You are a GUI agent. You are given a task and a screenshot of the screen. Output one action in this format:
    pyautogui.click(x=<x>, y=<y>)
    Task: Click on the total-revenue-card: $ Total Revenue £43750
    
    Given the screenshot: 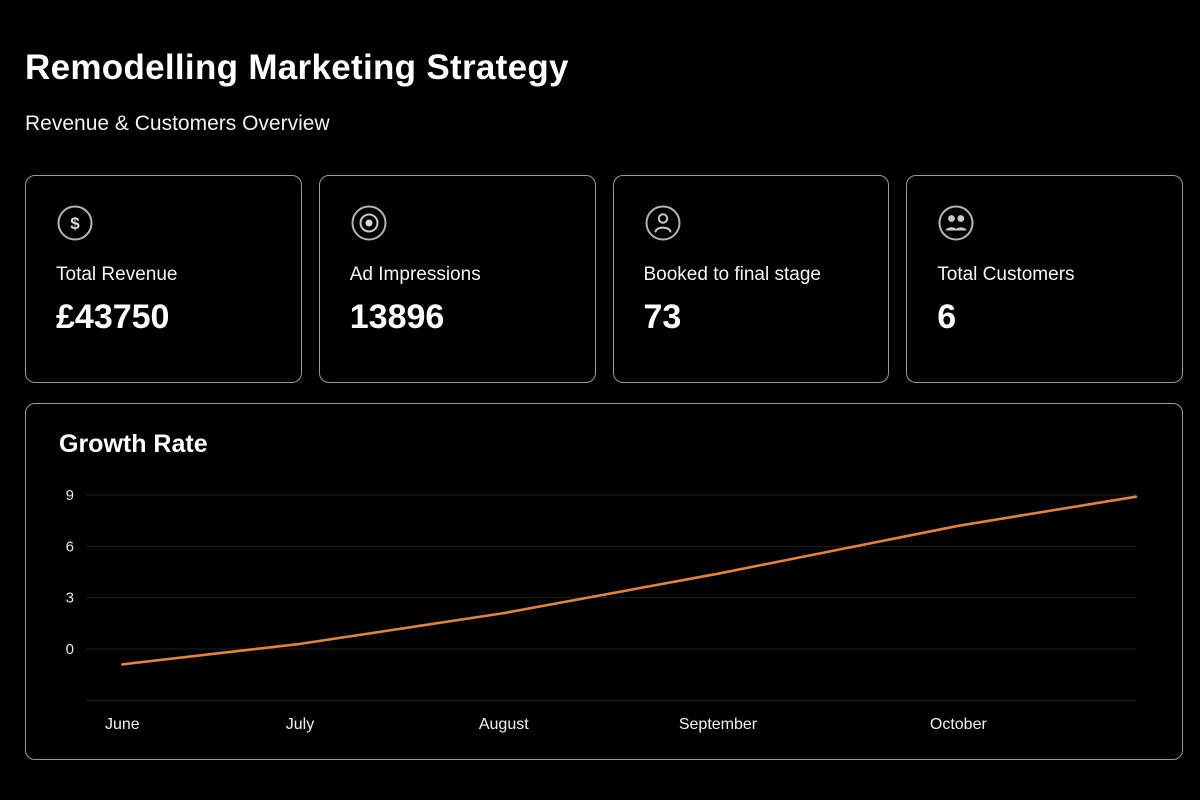 What is the action you would take?
    pyautogui.click(x=163, y=279)
    